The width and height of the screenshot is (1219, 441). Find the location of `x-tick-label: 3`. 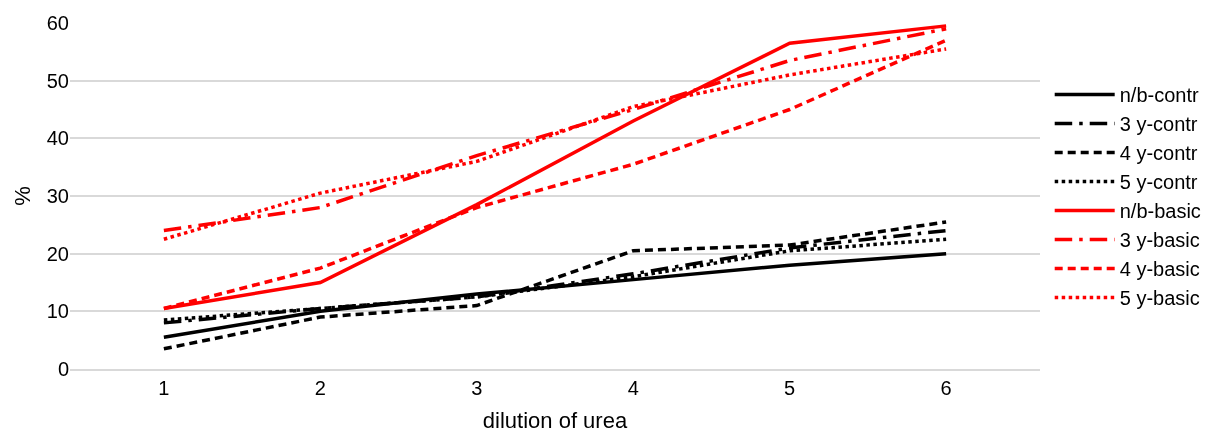

x-tick-label: 3 is located at coordinates (477, 387).